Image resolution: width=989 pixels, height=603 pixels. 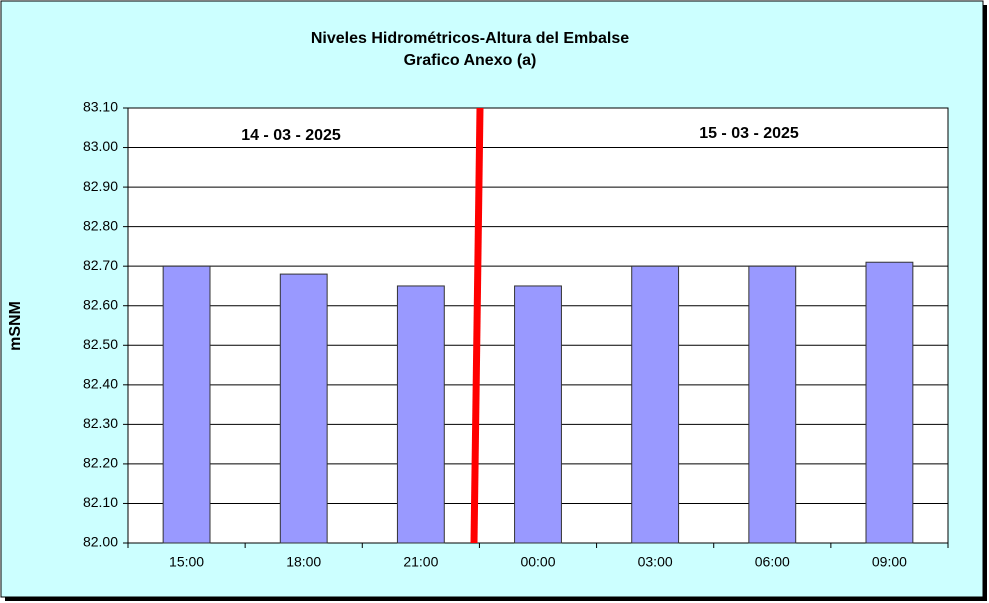 I want to click on y-tick-label: 82.40, so click(x=100, y=384).